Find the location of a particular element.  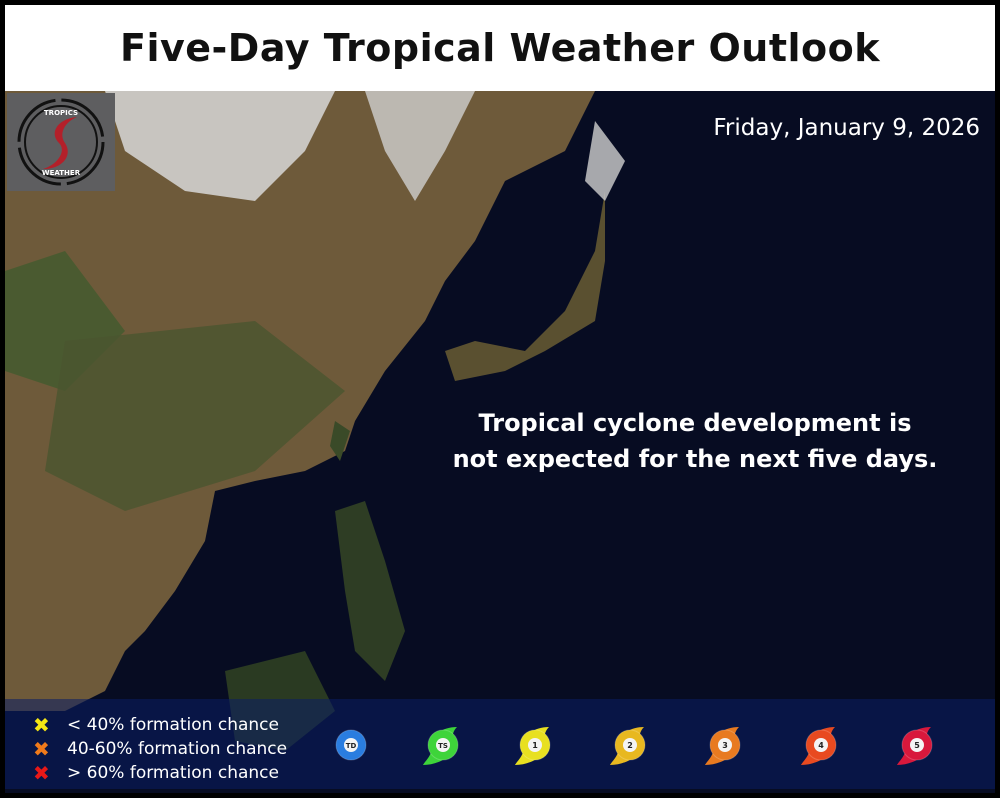

japan is located at coordinates (525, 286).